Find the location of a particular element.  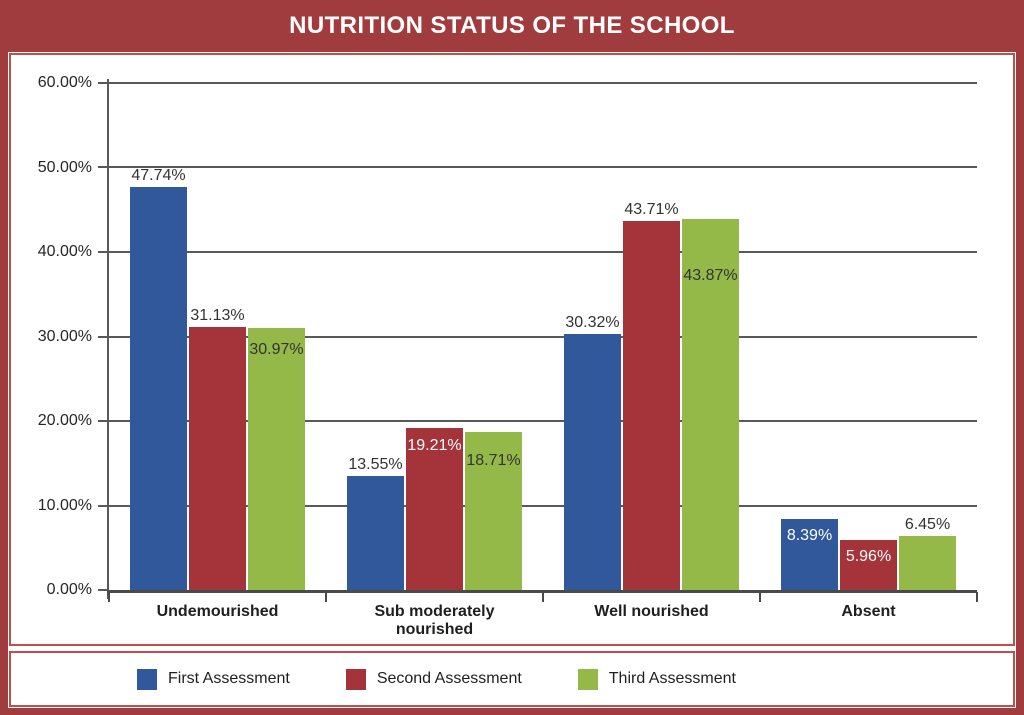

bar: 8.39% is located at coordinates (809, 554).